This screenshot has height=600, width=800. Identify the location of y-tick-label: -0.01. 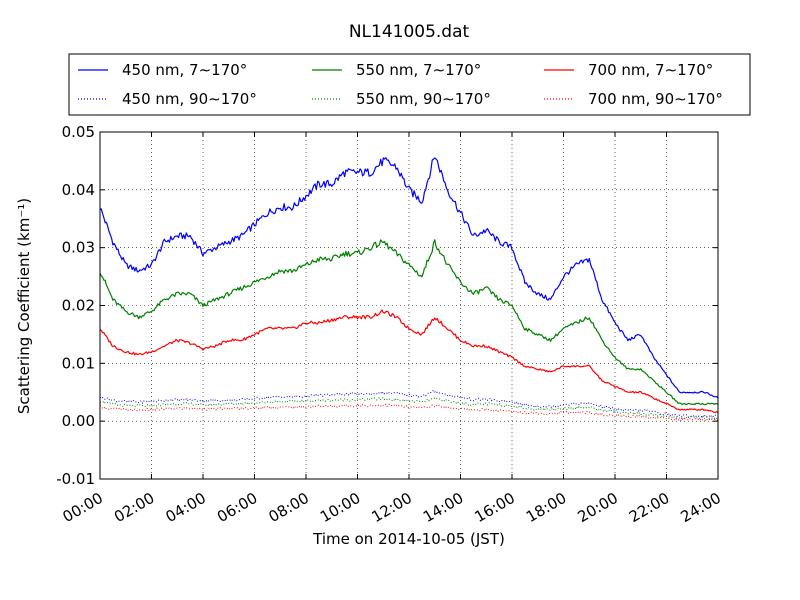
(75, 479).